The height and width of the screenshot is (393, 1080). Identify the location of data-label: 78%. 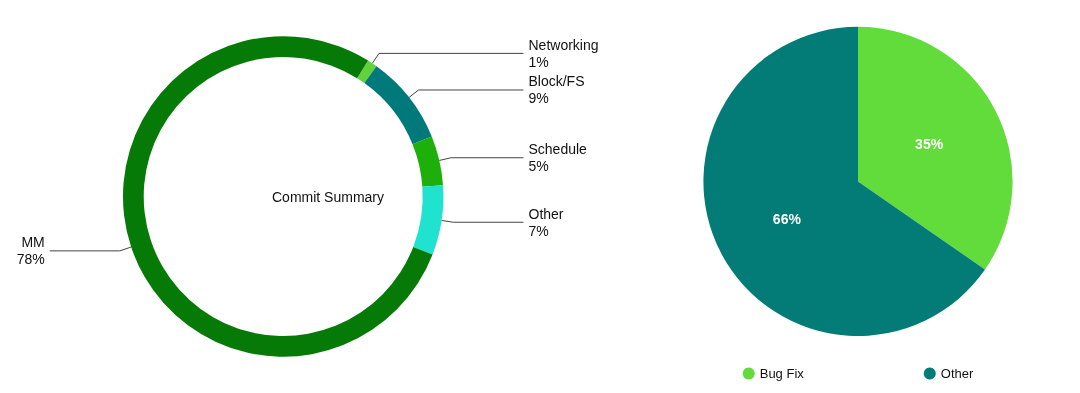
(30, 259).